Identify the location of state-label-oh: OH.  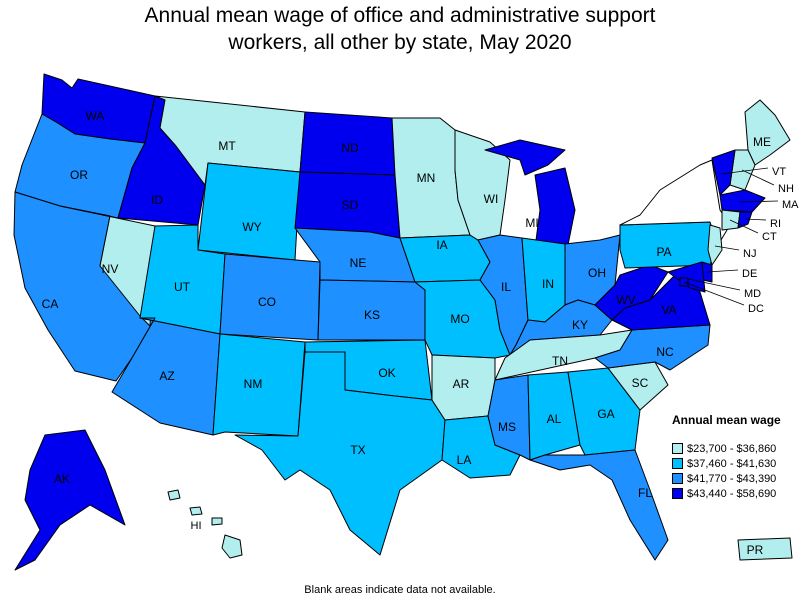
(597, 273).